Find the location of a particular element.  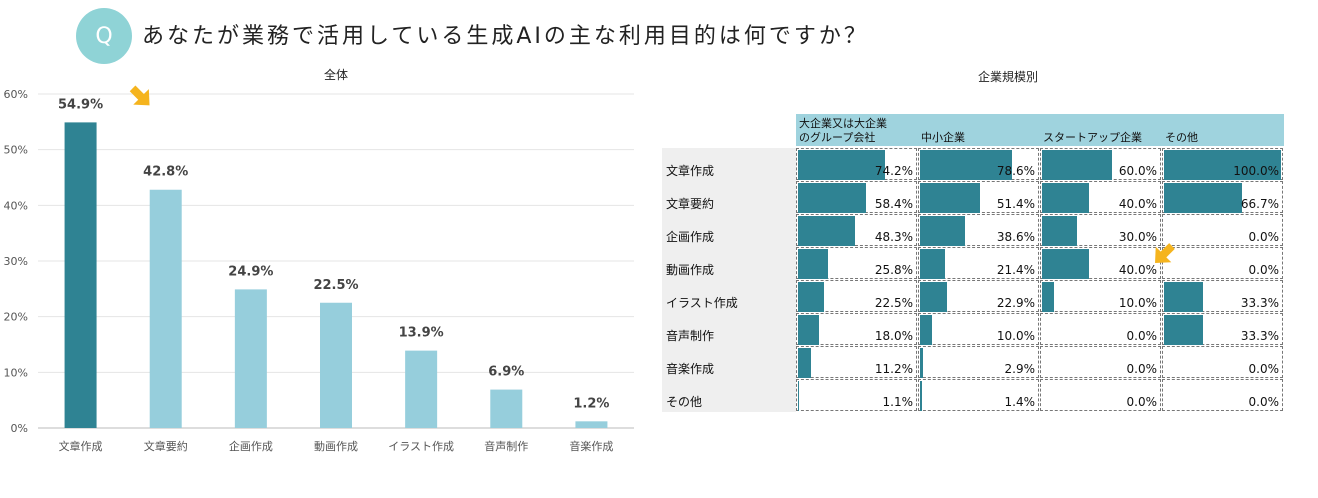

table-cell: 21.4% is located at coordinates (978, 263).